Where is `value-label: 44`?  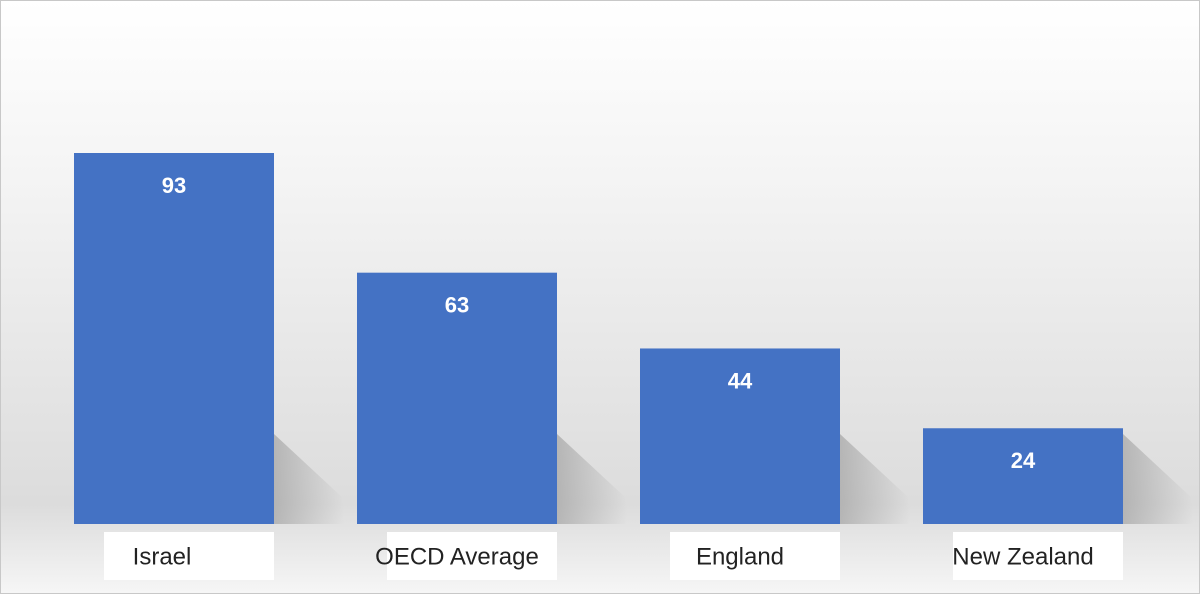 value-label: 44 is located at coordinates (740, 380).